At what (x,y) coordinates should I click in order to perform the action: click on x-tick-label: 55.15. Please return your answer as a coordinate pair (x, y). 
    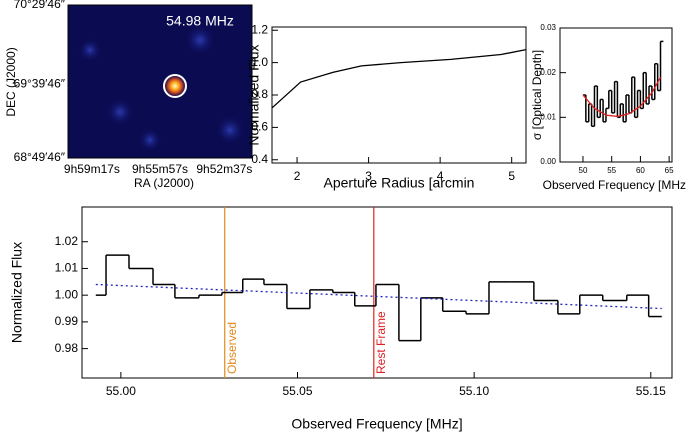
    Looking at the image, I should click on (651, 391).